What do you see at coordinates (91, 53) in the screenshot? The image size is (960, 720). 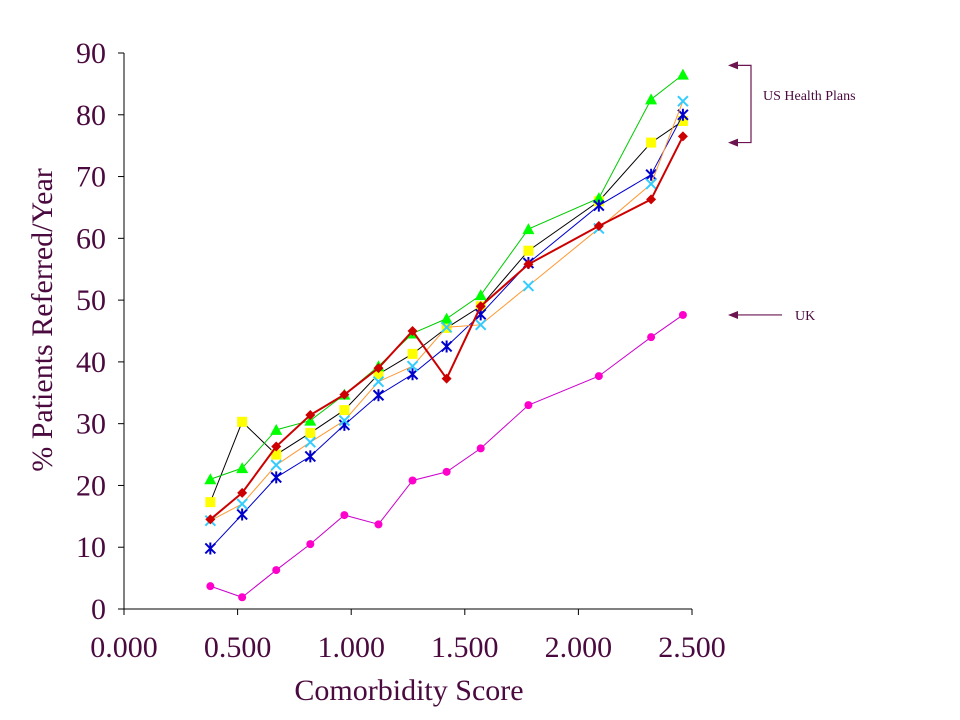 I see `y-tick-label: 90` at bounding box center [91, 53].